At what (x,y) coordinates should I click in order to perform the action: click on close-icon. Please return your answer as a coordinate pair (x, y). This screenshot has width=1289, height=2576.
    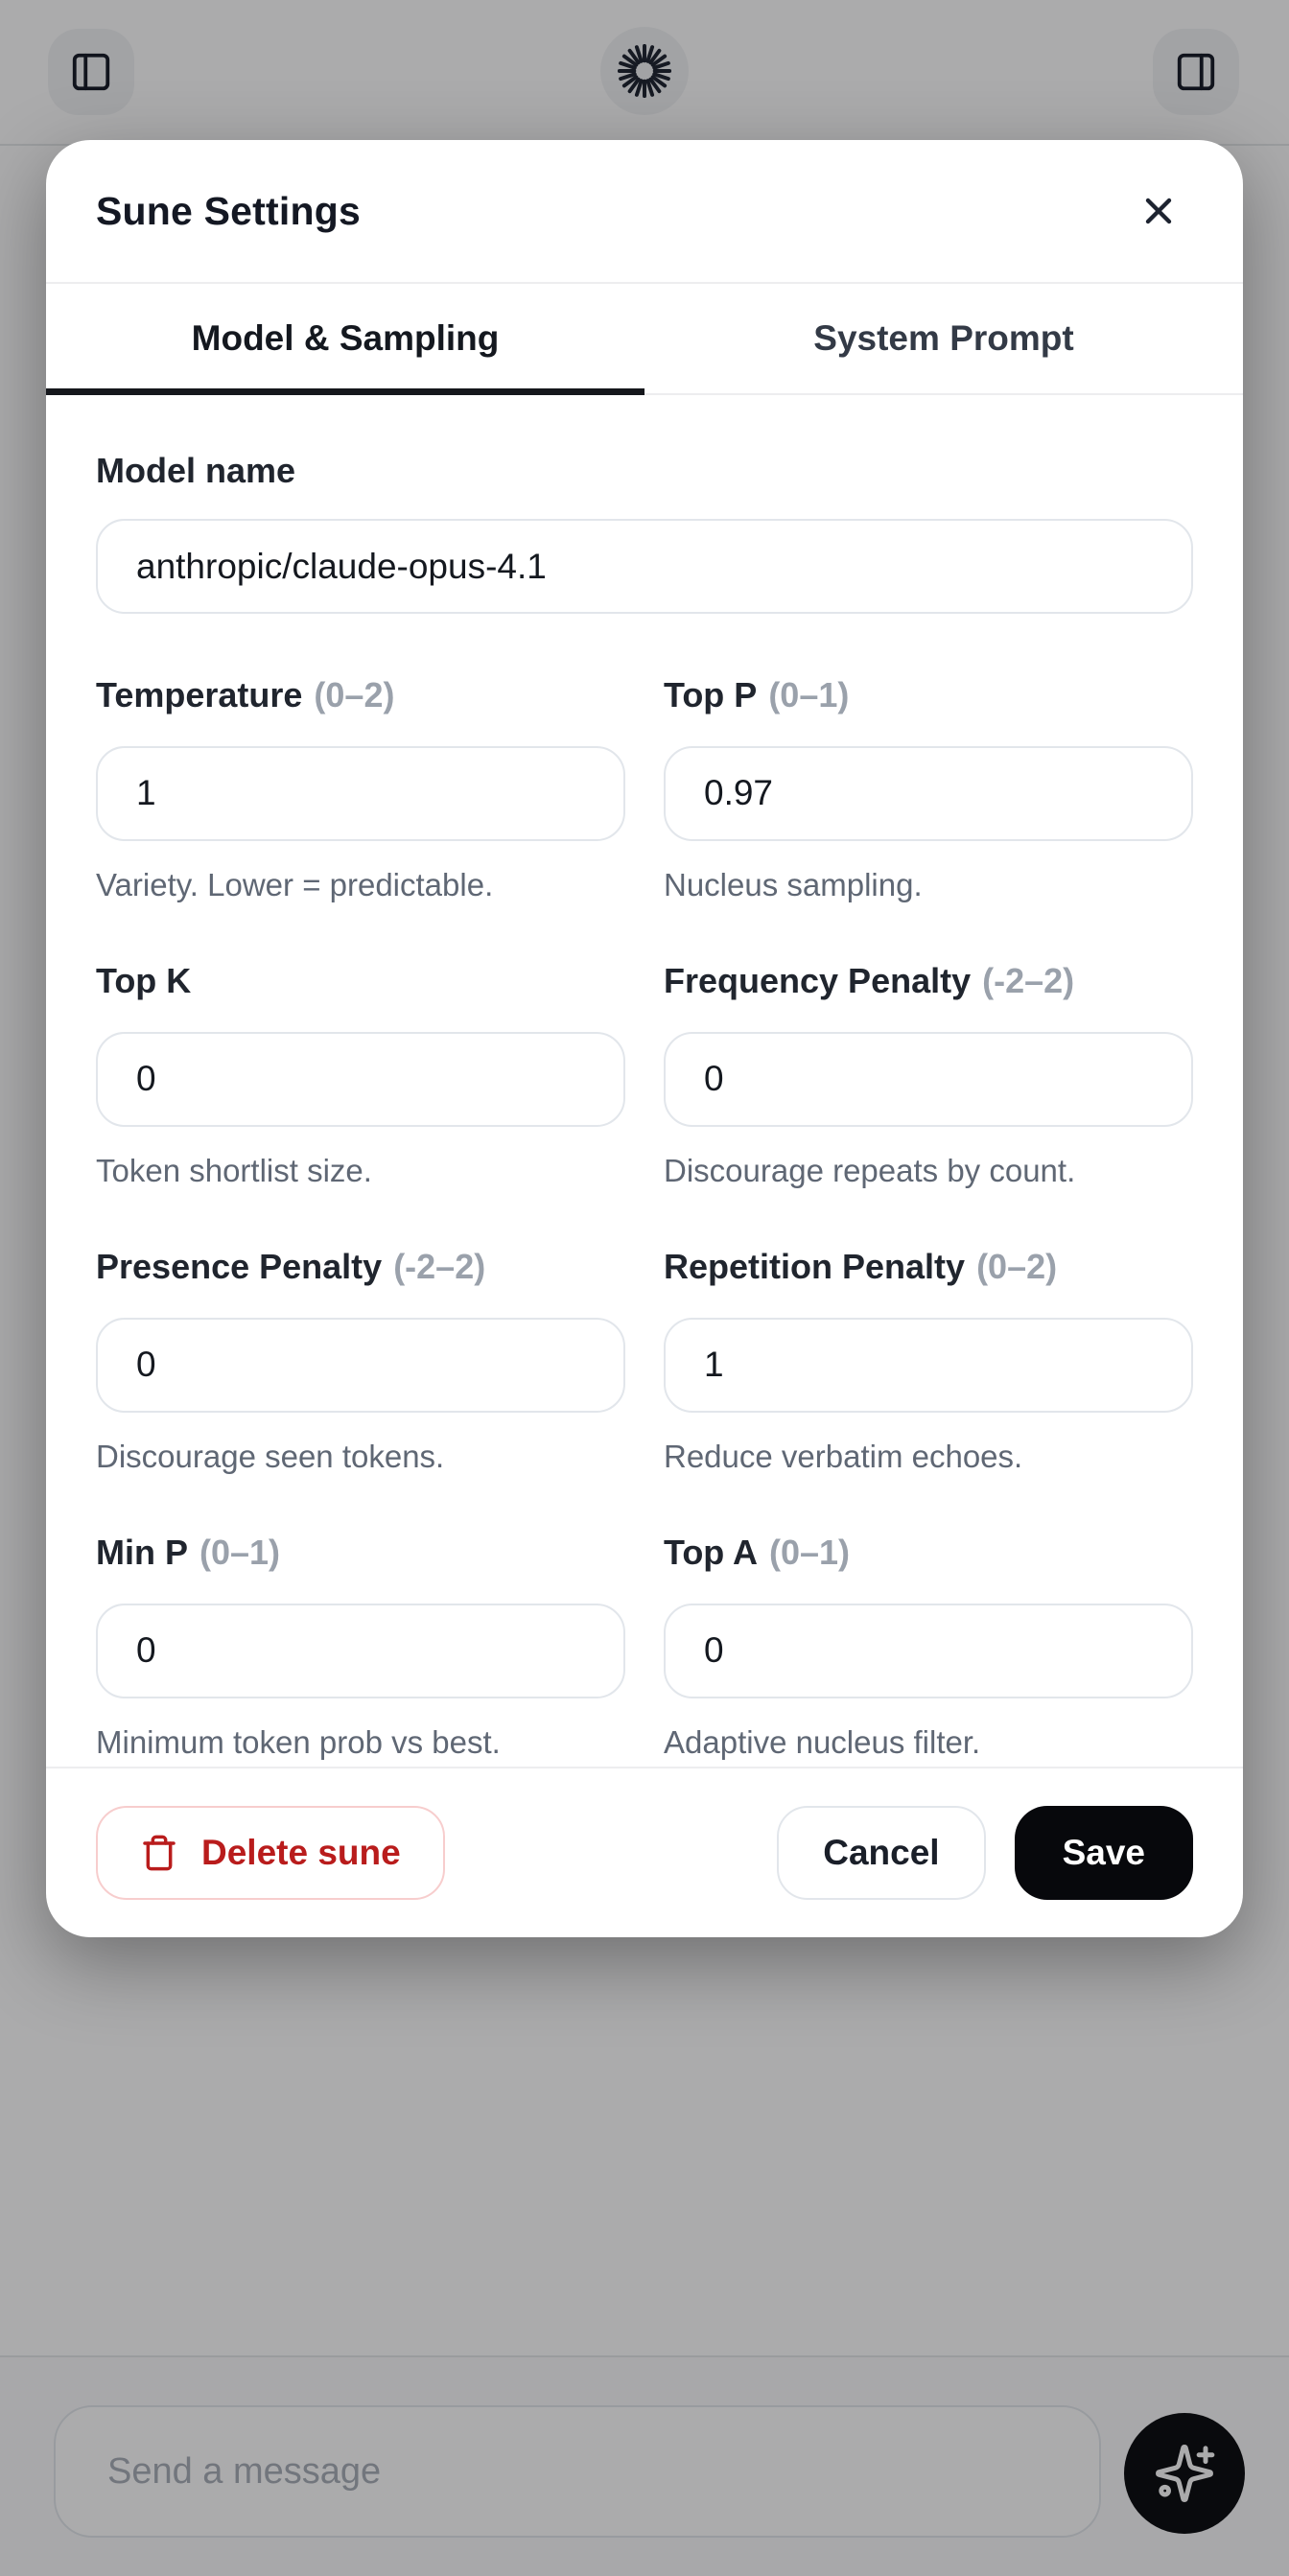
    Looking at the image, I should click on (1158, 211).